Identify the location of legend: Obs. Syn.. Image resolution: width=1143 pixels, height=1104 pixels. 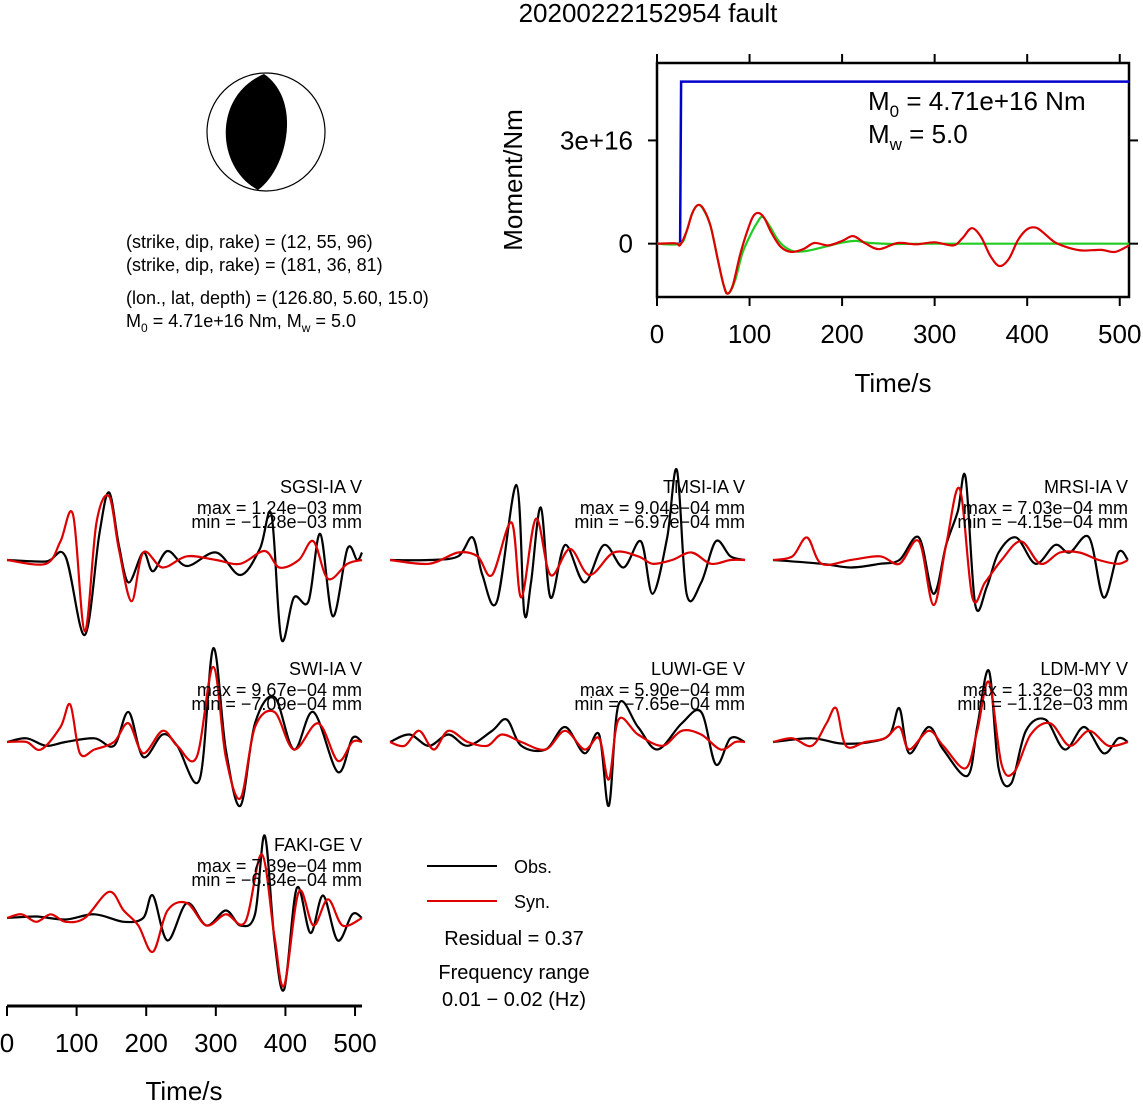
(489, 884).